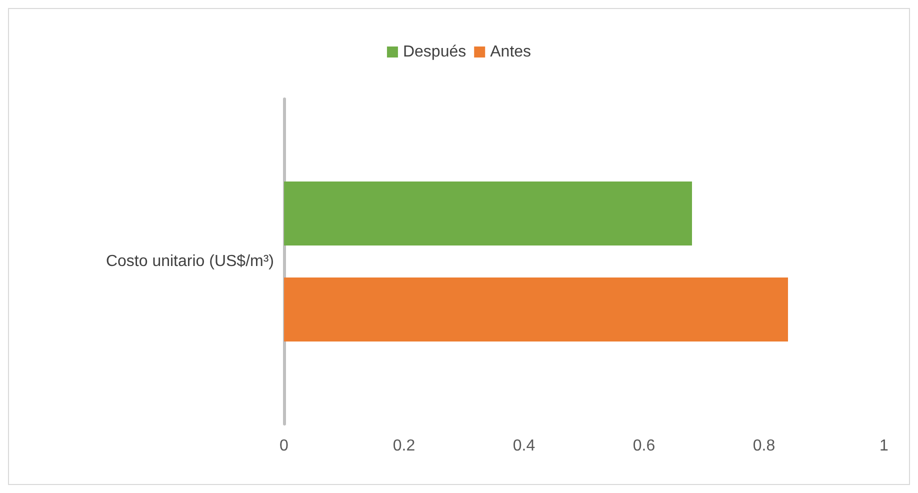  What do you see at coordinates (434, 52) in the screenshot?
I see `legend-label: Después` at bounding box center [434, 52].